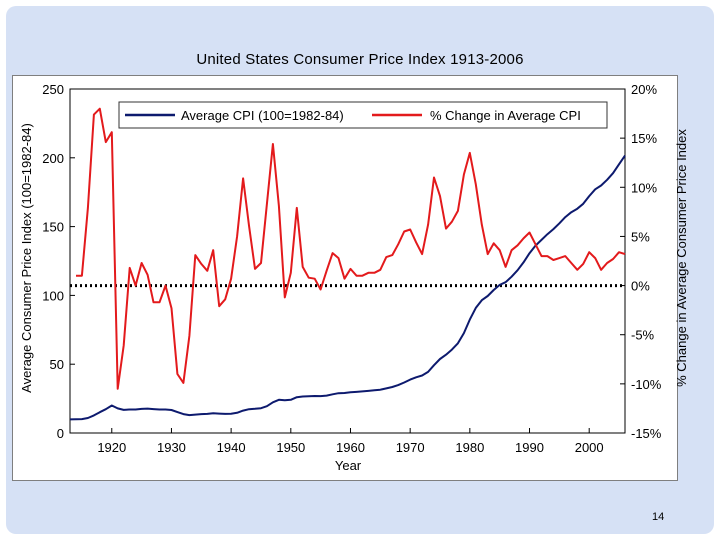 This screenshot has height=540, width=720. I want to click on y-right-tick-label: 0%, so click(640, 286).